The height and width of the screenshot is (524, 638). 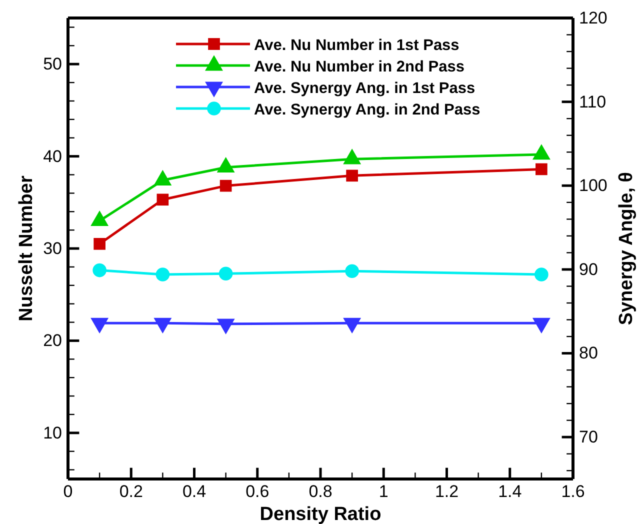 What do you see at coordinates (26, 248) in the screenshot?
I see `y-axis-title: Nusselt Number` at bounding box center [26, 248].